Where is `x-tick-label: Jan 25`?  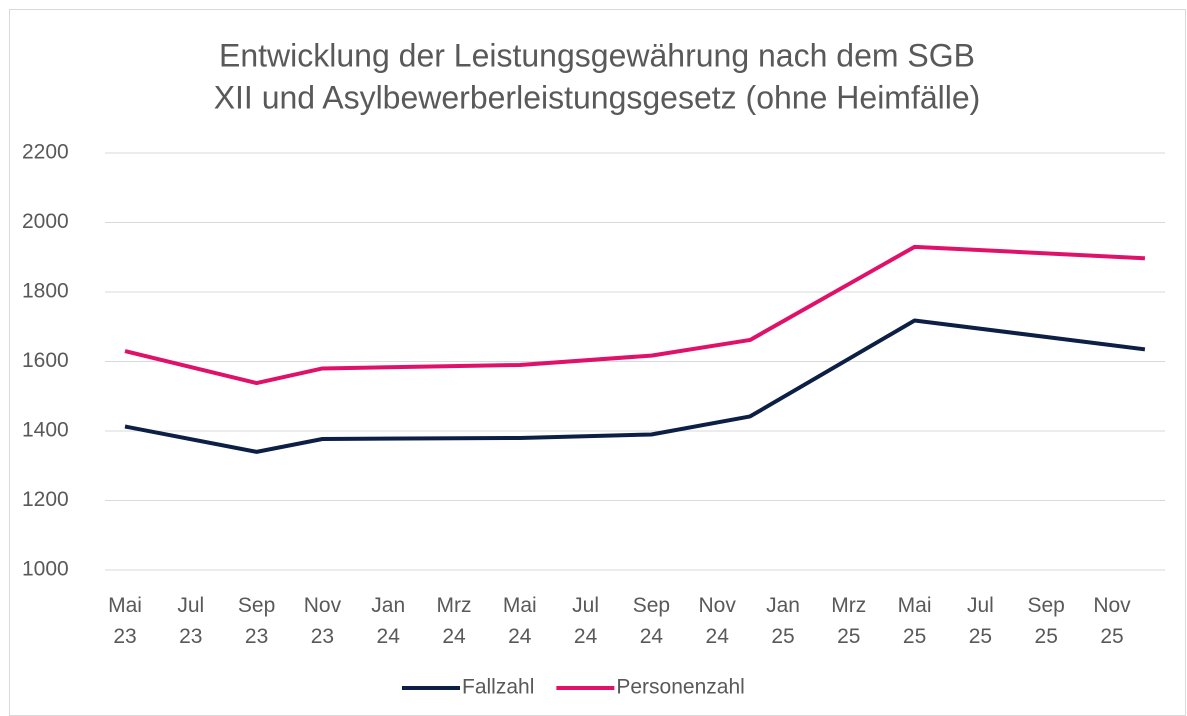
x-tick-label: Jan 25 is located at coordinates (783, 621).